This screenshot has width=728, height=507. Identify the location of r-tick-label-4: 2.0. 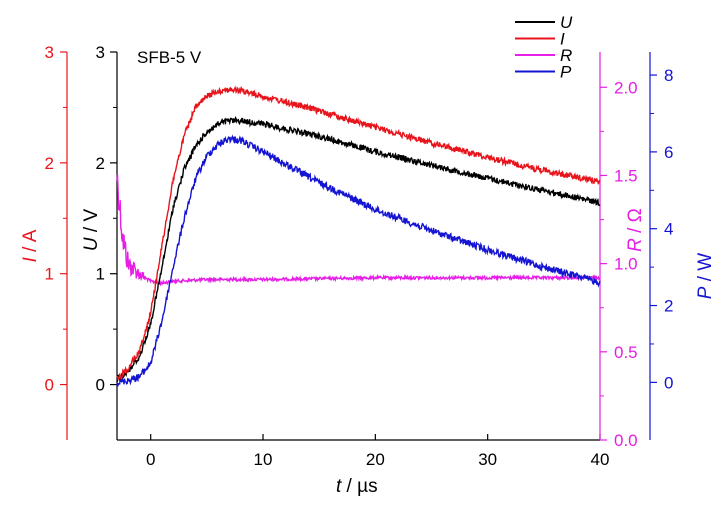
(626, 87).